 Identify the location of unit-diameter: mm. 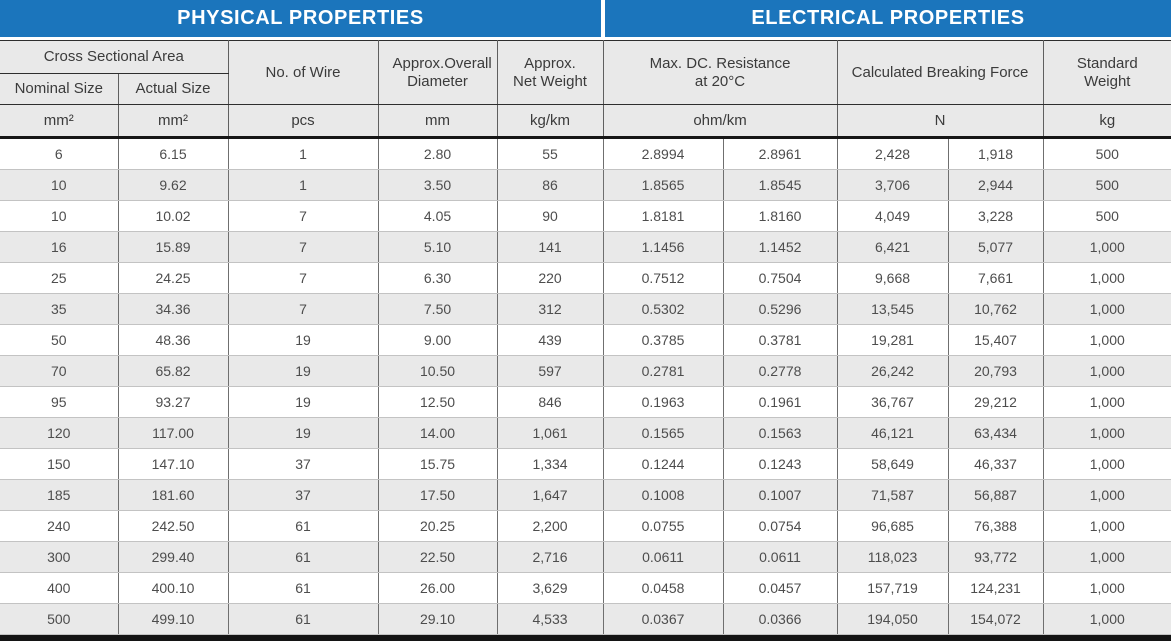
(437, 121).